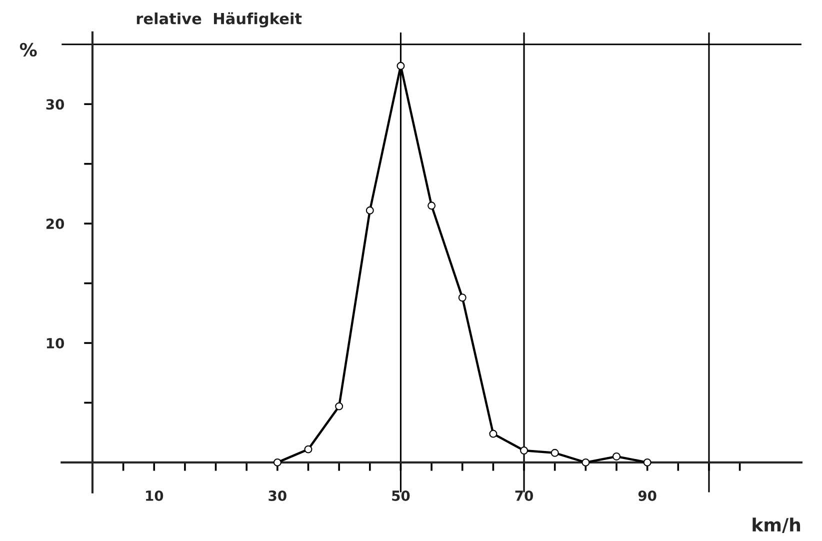 The image size is (822, 541). Describe the element at coordinates (776, 525) in the screenshot. I see `x-axis-title: km/h` at that location.